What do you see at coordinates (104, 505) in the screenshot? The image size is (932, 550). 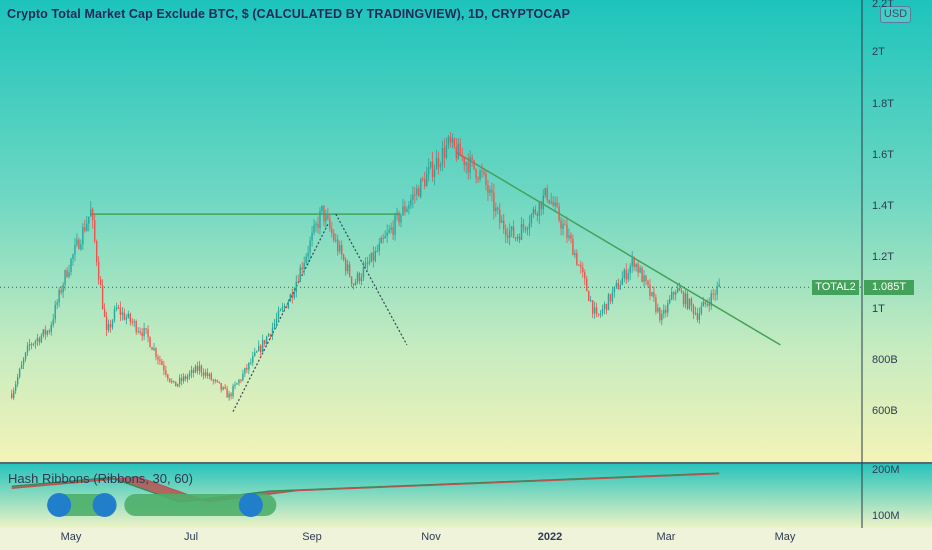 I see `buy-signal-dot` at bounding box center [104, 505].